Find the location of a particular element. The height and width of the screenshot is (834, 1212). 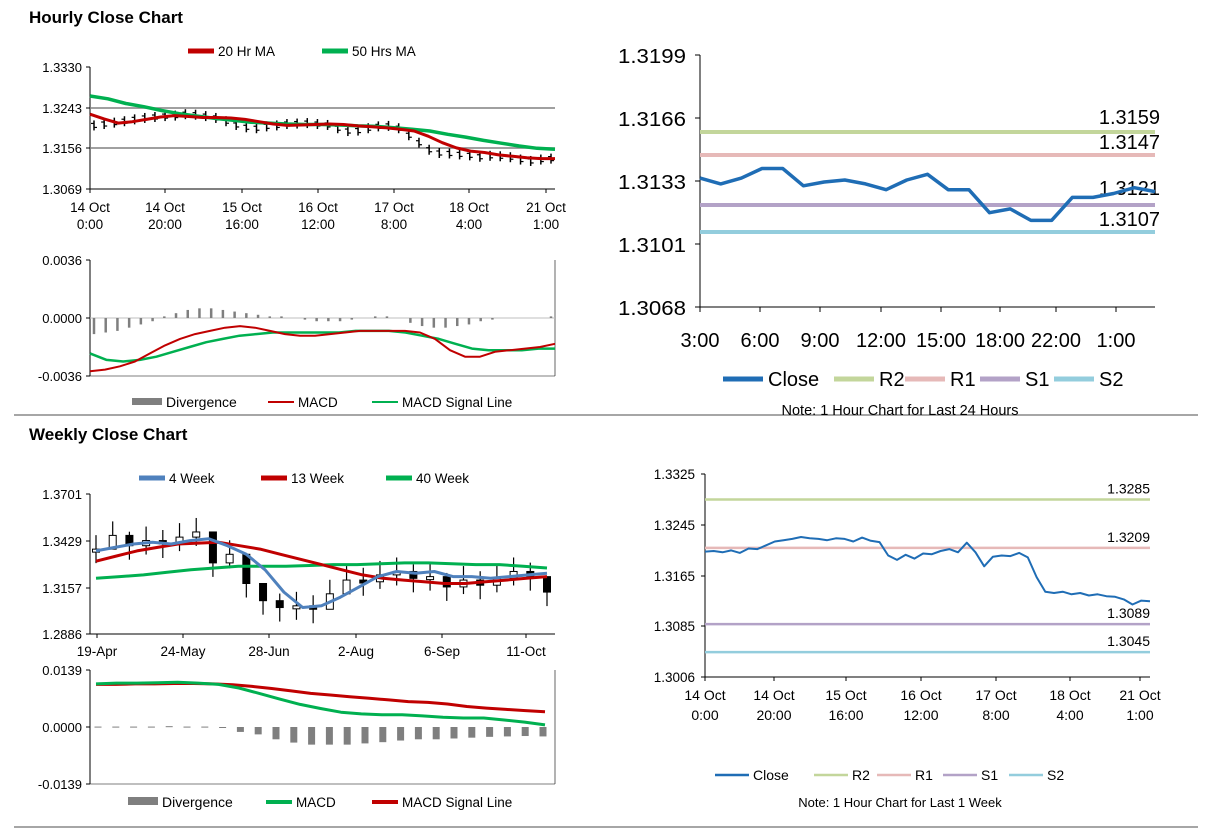

x-tick-label: 6-Sep is located at coordinates (442, 651).